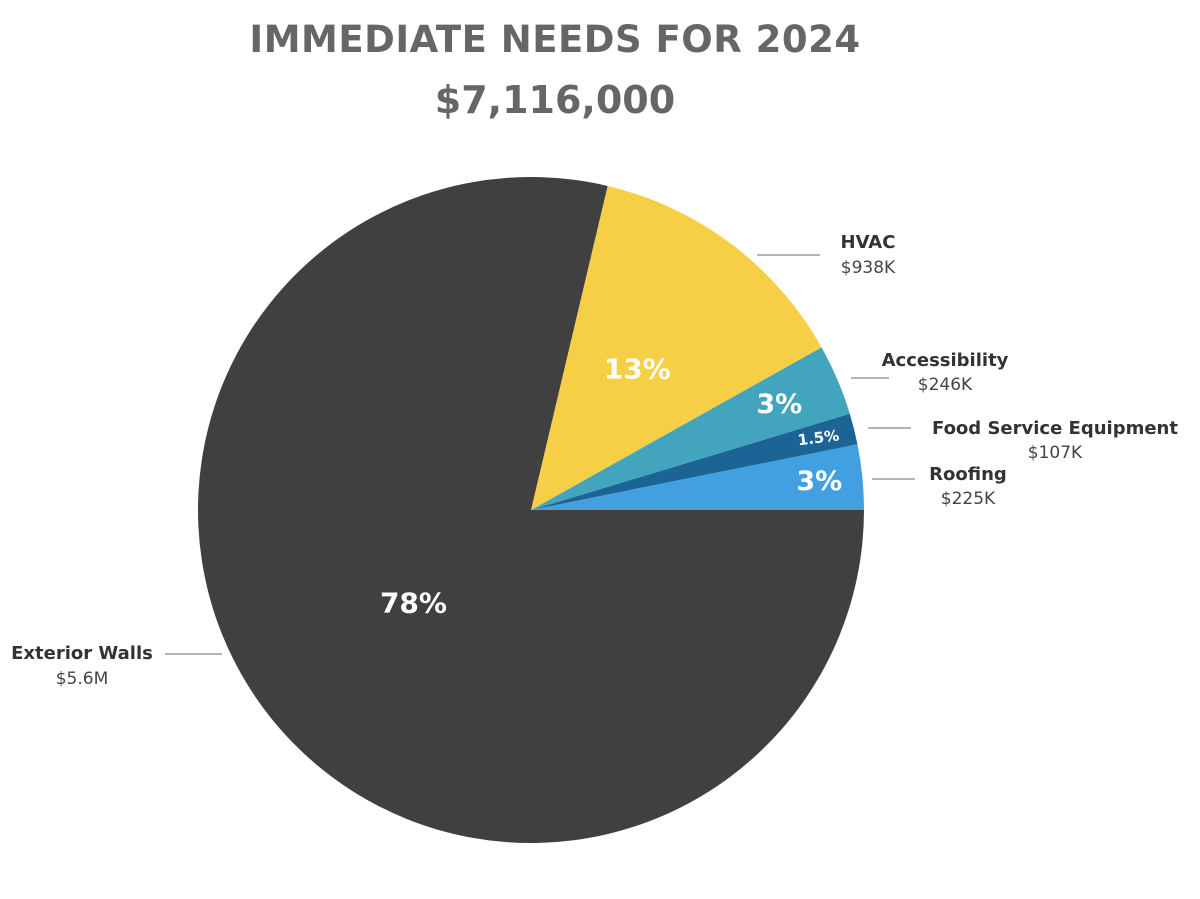 The width and height of the screenshot is (1200, 899). What do you see at coordinates (968, 474) in the screenshot?
I see `slice-name-label-roofing: Roofing` at bounding box center [968, 474].